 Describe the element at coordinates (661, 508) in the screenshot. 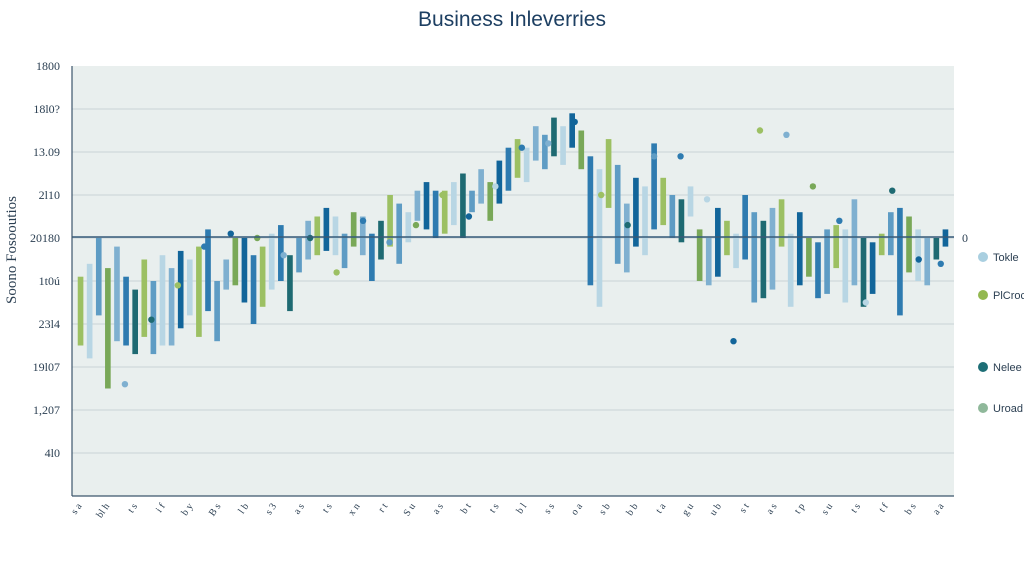

I see `x-tick-label: t a` at that location.